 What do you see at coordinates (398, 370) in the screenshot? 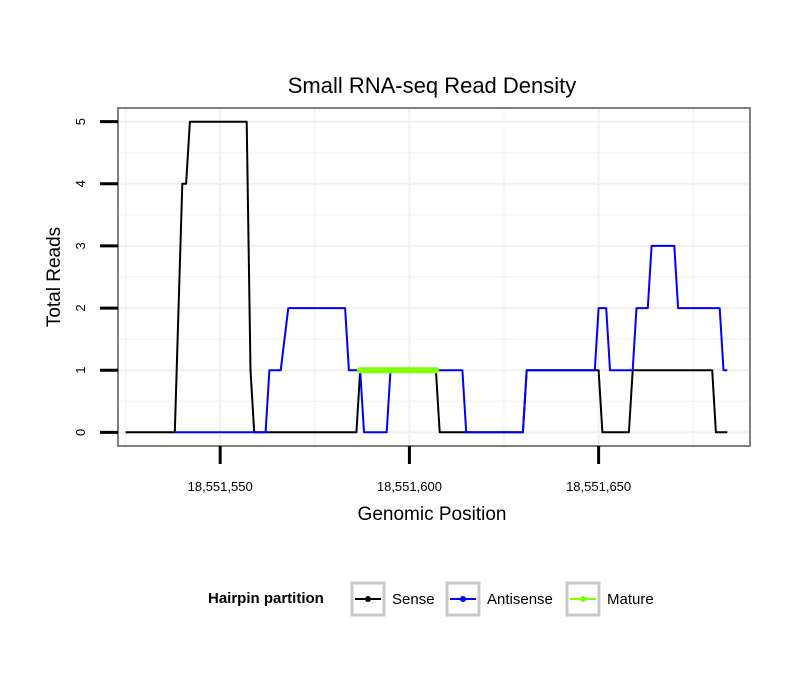
I see `series-mature` at bounding box center [398, 370].